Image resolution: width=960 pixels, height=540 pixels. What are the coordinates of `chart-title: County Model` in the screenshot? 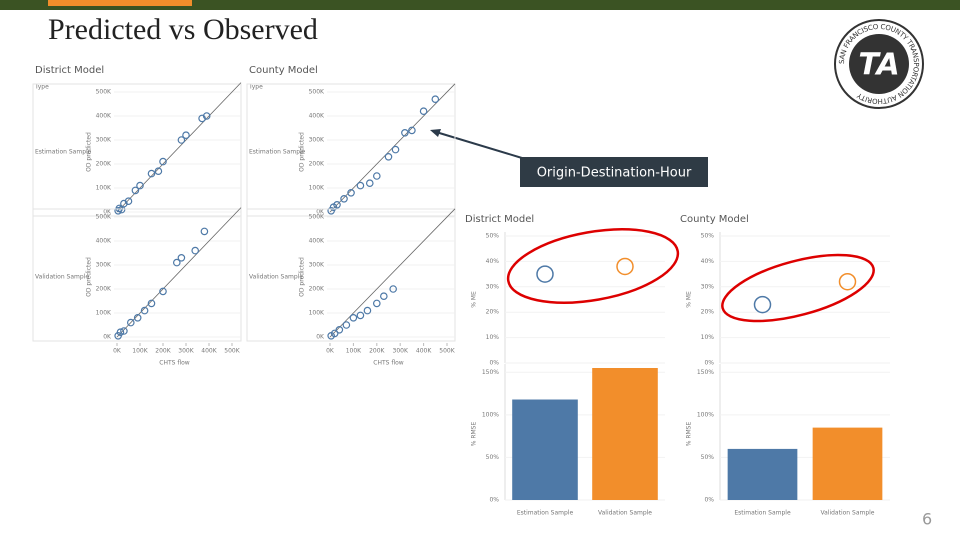 It's located at (714, 219).